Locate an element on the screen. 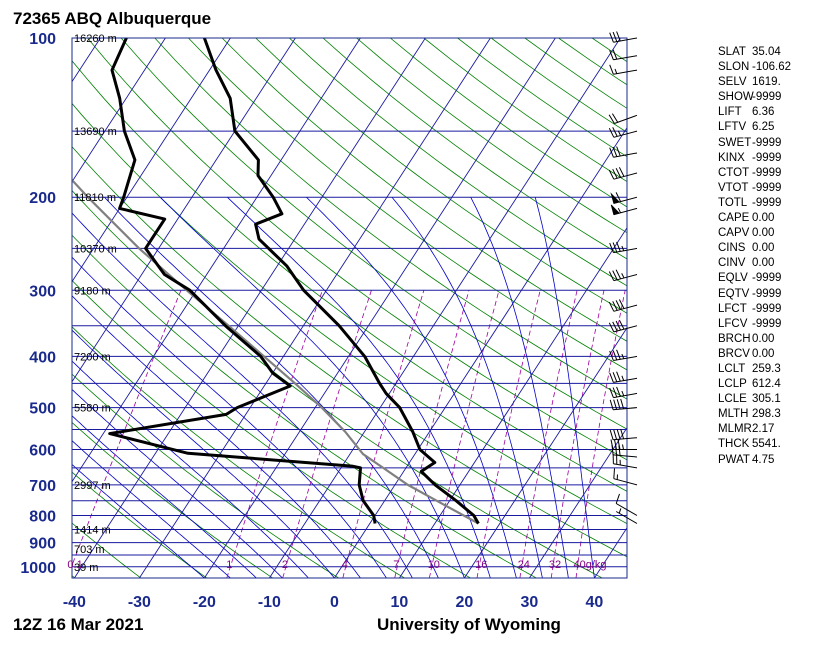 Image resolution: width=827 pixels, height=648 pixels. index-value: 1619. is located at coordinates (766, 82).